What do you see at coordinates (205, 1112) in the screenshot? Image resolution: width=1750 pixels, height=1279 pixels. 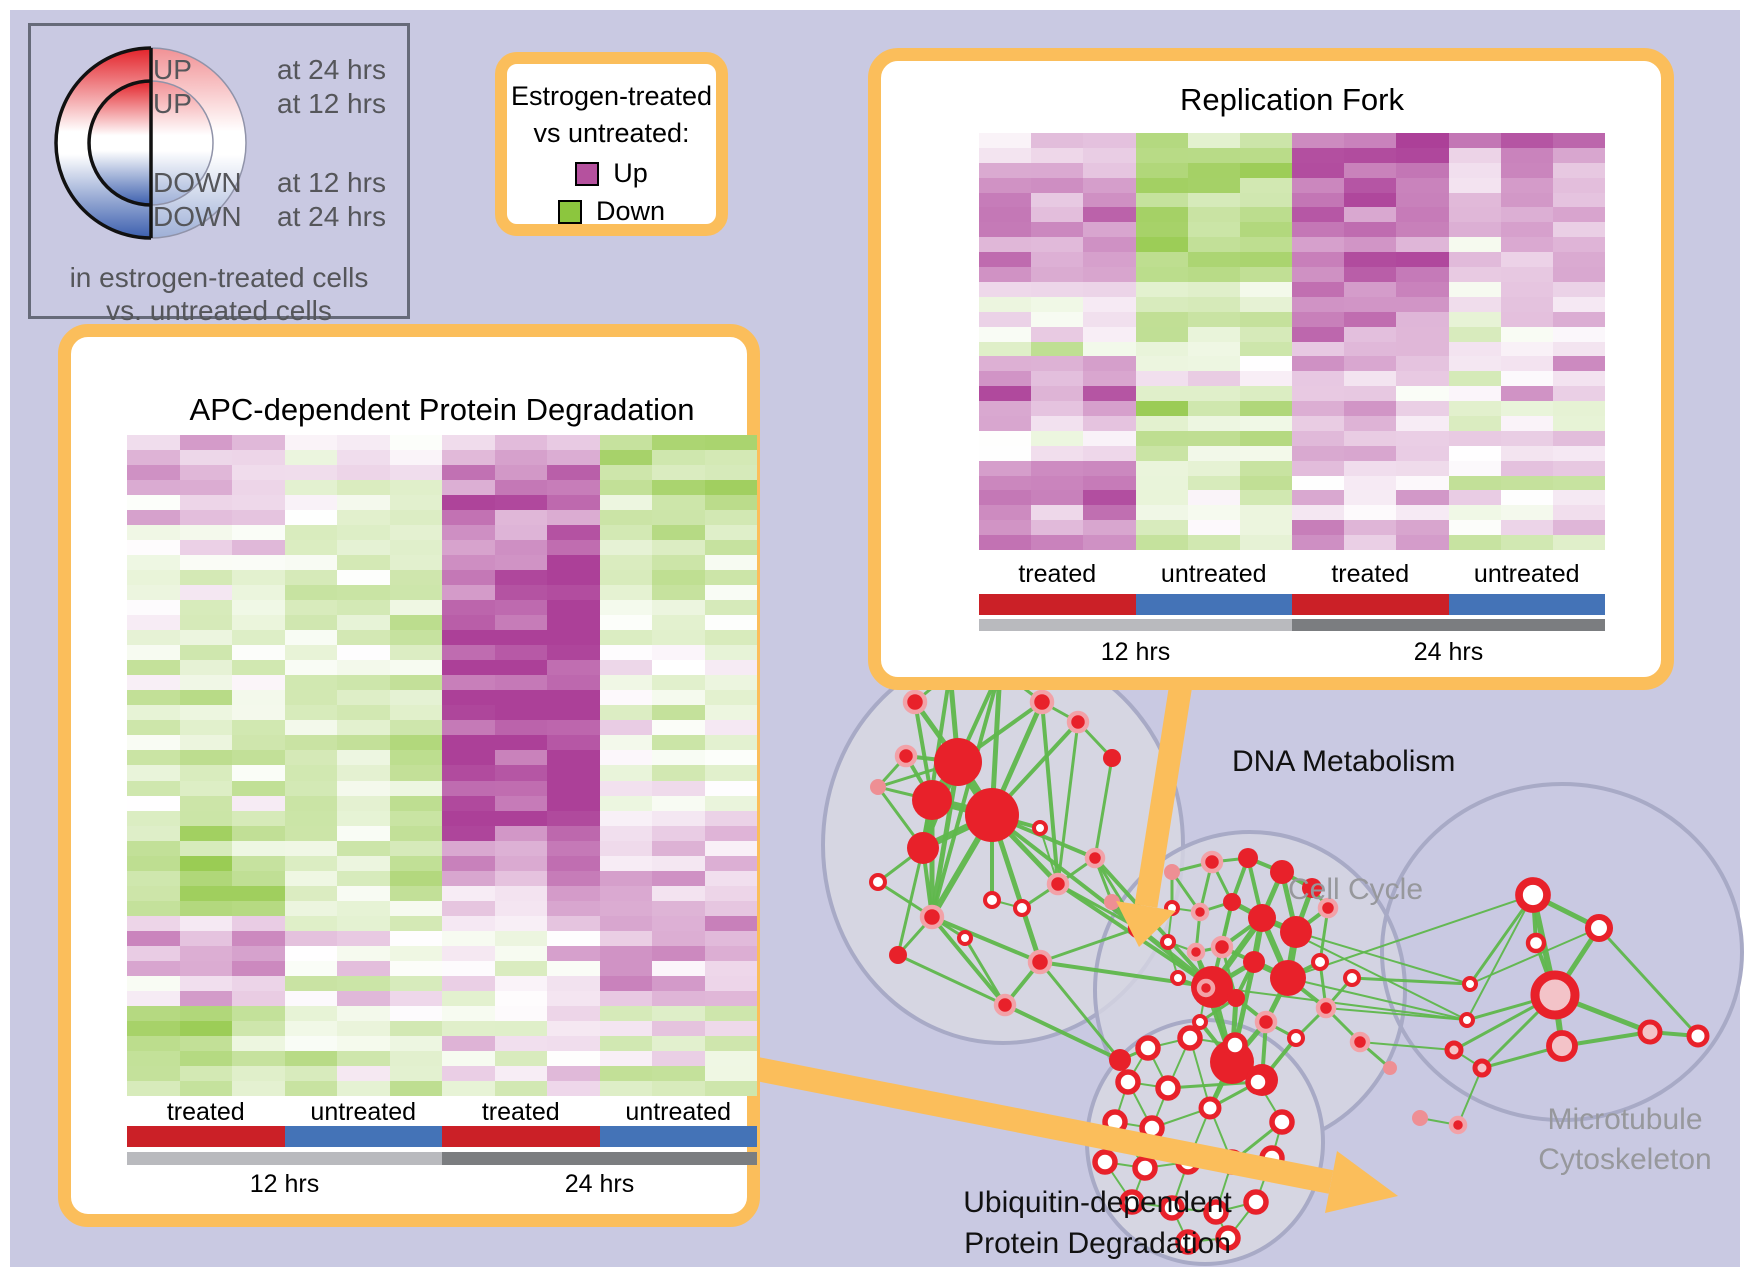 I see `apc-group-treated-12: treated` at bounding box center [205, 1112].